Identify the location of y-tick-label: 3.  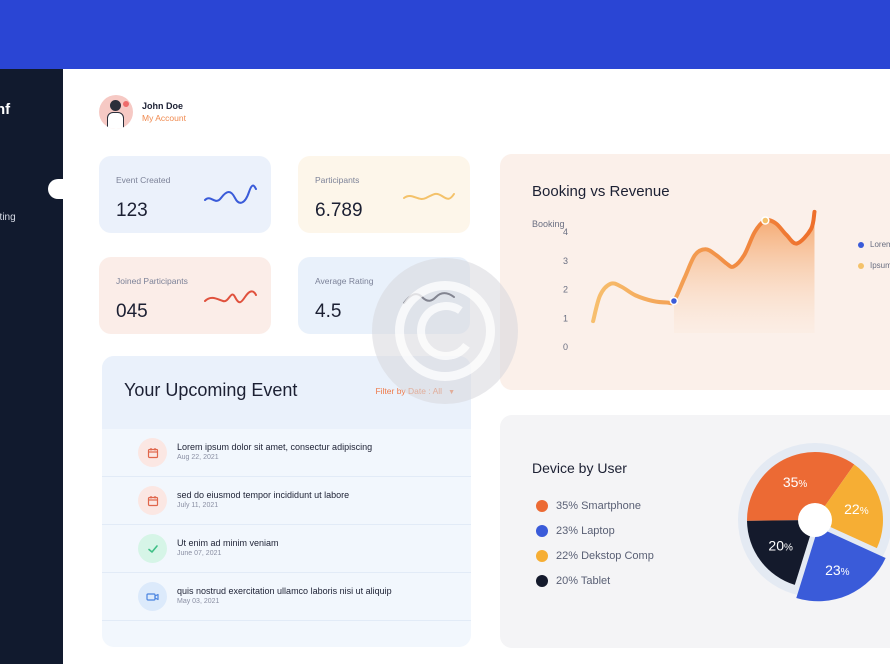
(565, 261).